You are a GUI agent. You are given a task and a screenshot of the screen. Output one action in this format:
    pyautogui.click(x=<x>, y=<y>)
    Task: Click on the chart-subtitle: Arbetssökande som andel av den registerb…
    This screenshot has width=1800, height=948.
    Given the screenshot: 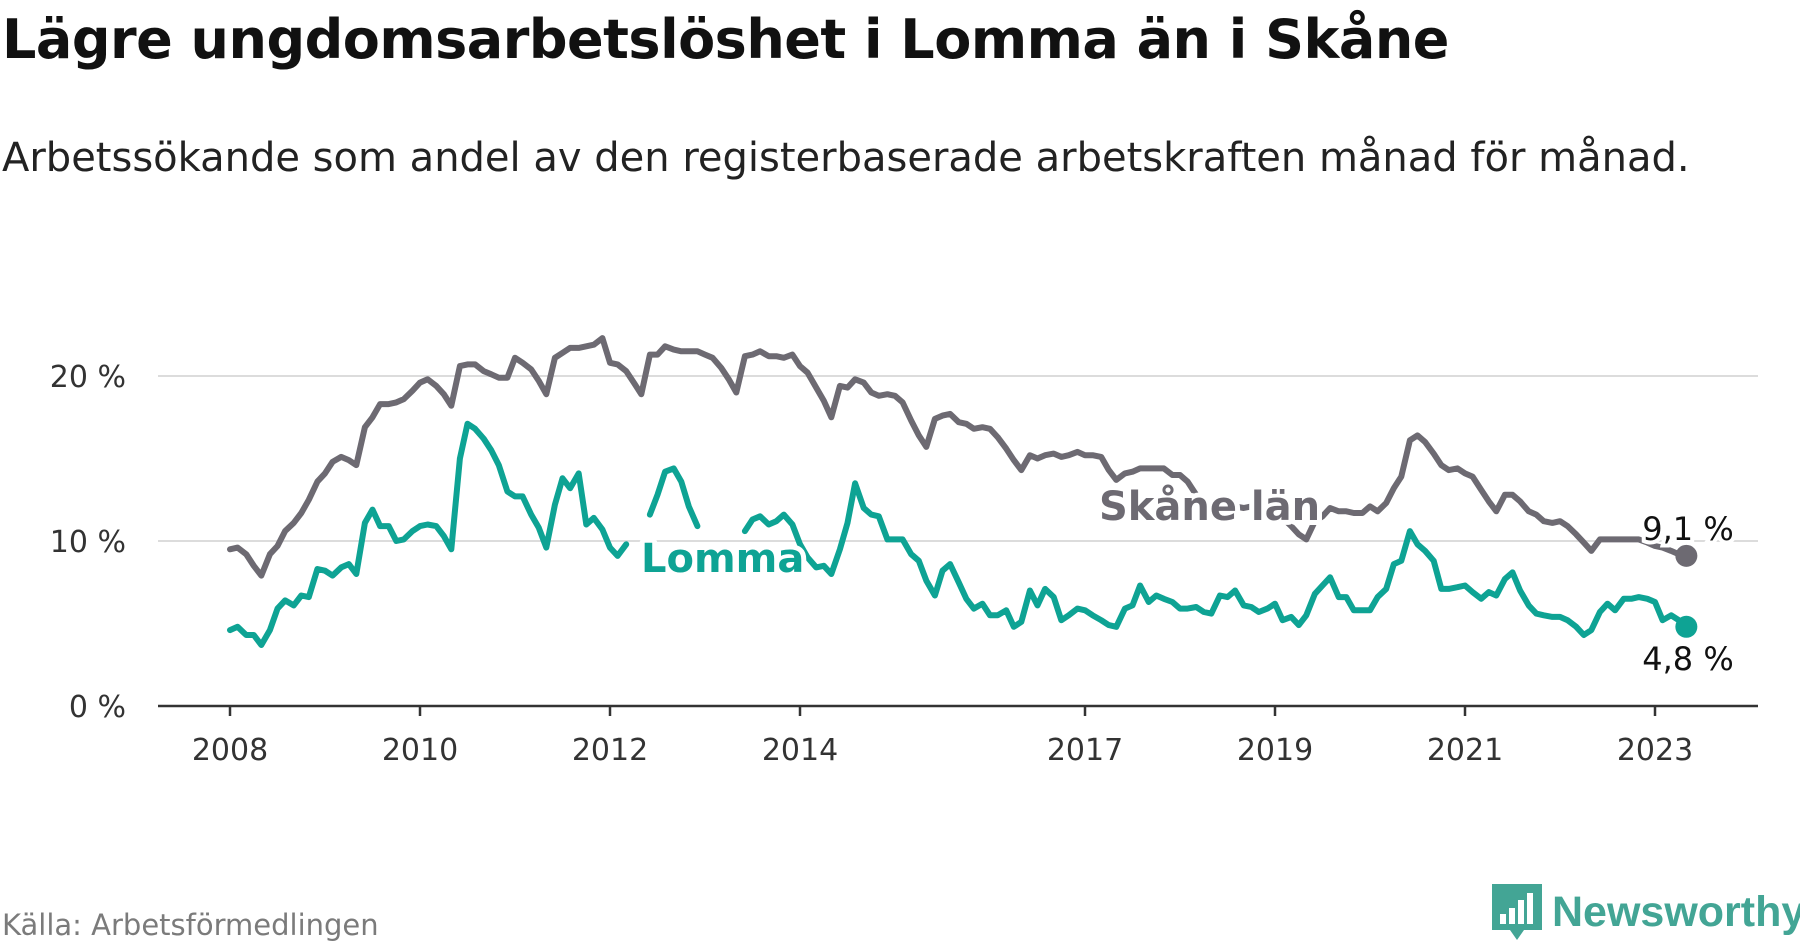 What is the action you would take?
    pyautogui.click(x=846, y=158)
    